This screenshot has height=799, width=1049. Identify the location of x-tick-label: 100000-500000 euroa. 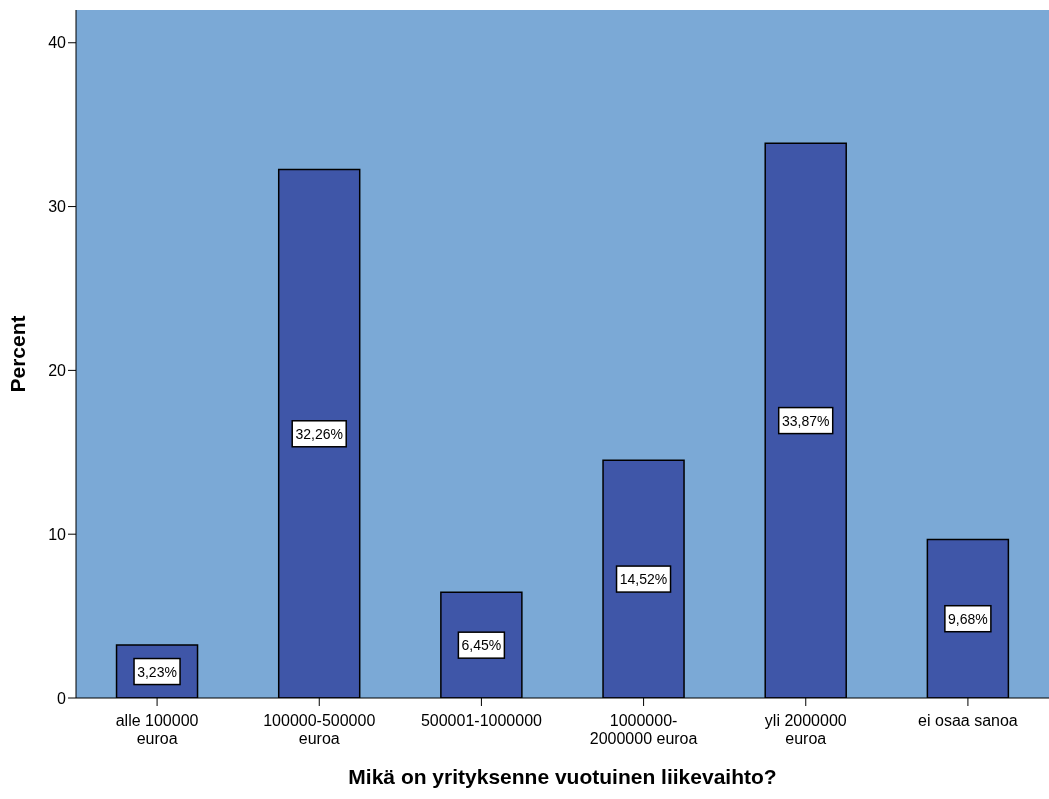
(319, 729).